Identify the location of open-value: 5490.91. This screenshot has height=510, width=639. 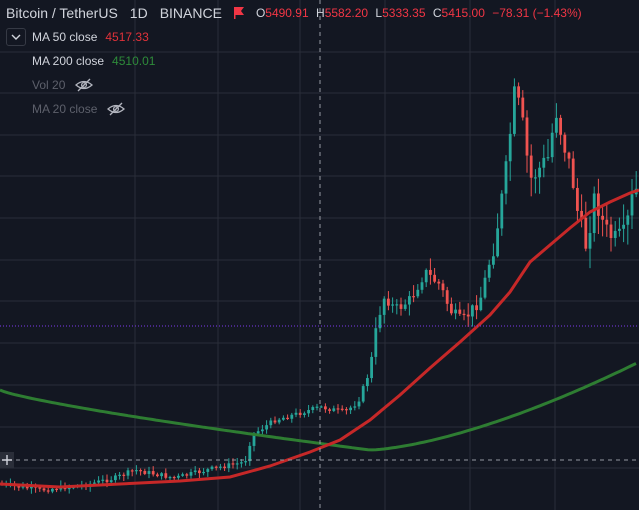
(287, 13).